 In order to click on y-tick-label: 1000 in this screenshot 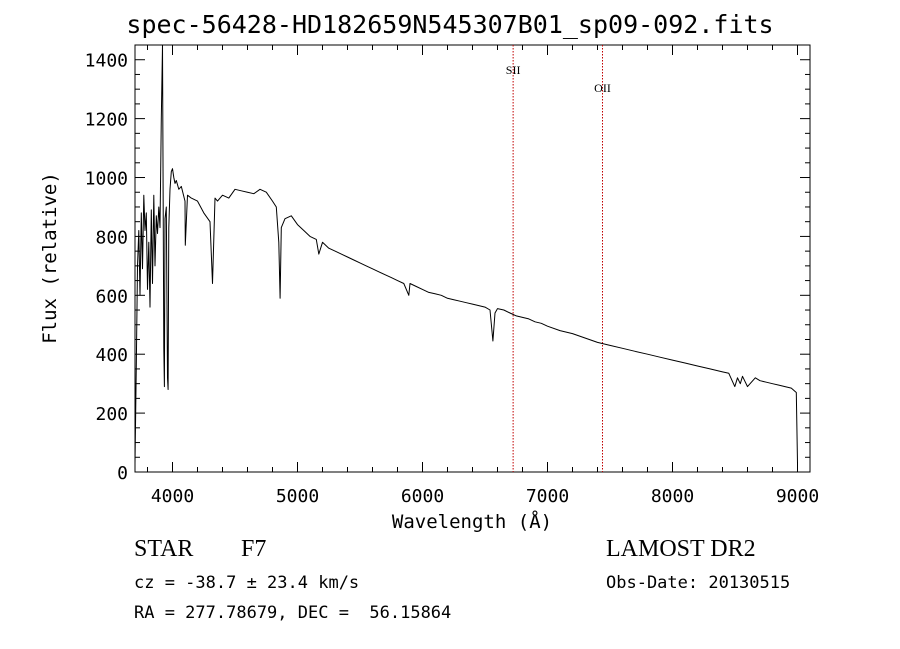, I will do `click(106, 179)`.